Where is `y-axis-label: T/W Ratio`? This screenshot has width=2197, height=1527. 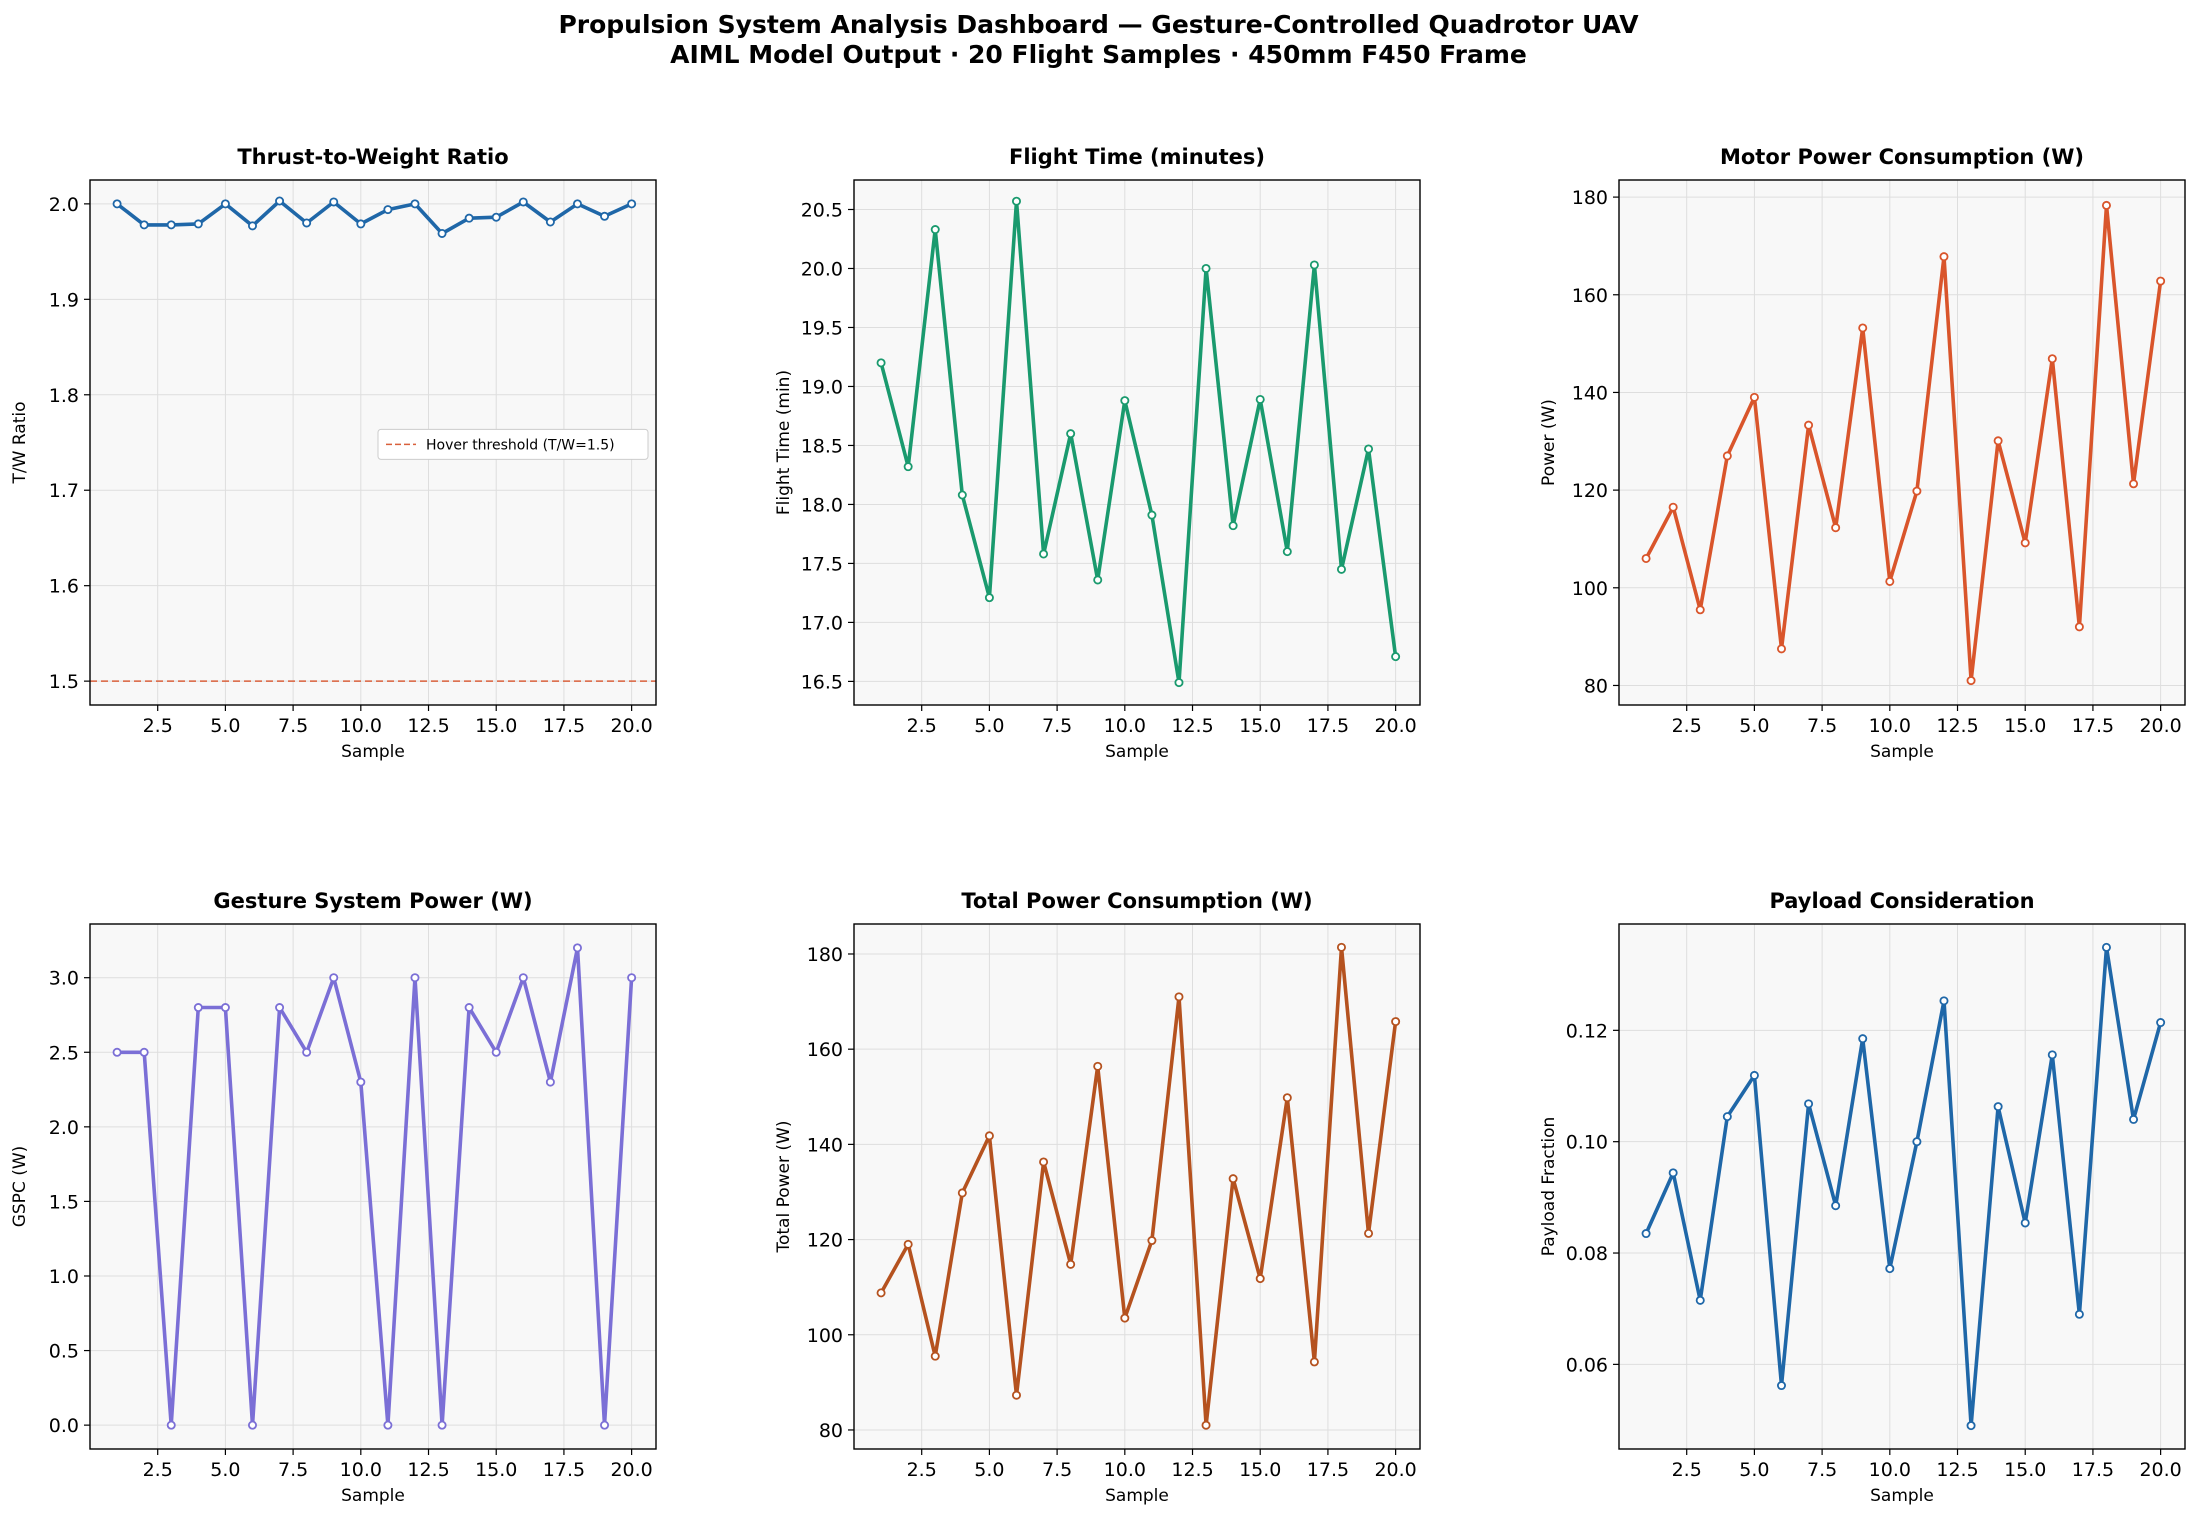
y-axis-label: T/W Ratio is located at coordinates (20, 443).